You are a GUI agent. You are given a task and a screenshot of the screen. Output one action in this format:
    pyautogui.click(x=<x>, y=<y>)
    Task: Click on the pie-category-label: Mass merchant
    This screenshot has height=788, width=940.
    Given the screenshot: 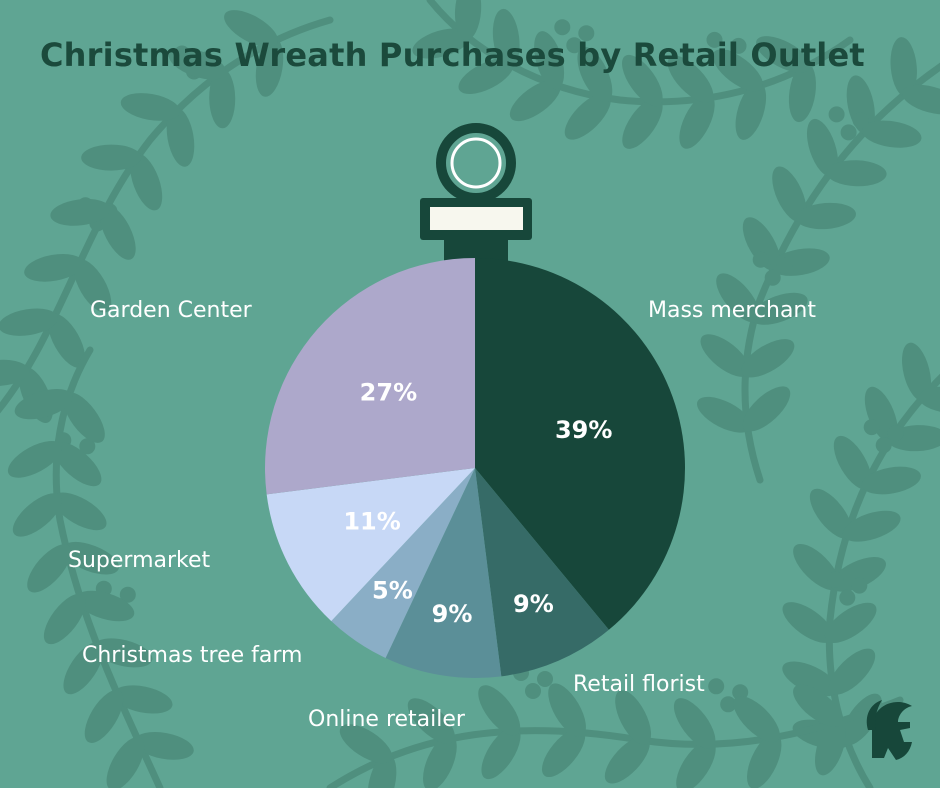 What is the action you would take?
    pyautogui.click(x=732, y=310)
    